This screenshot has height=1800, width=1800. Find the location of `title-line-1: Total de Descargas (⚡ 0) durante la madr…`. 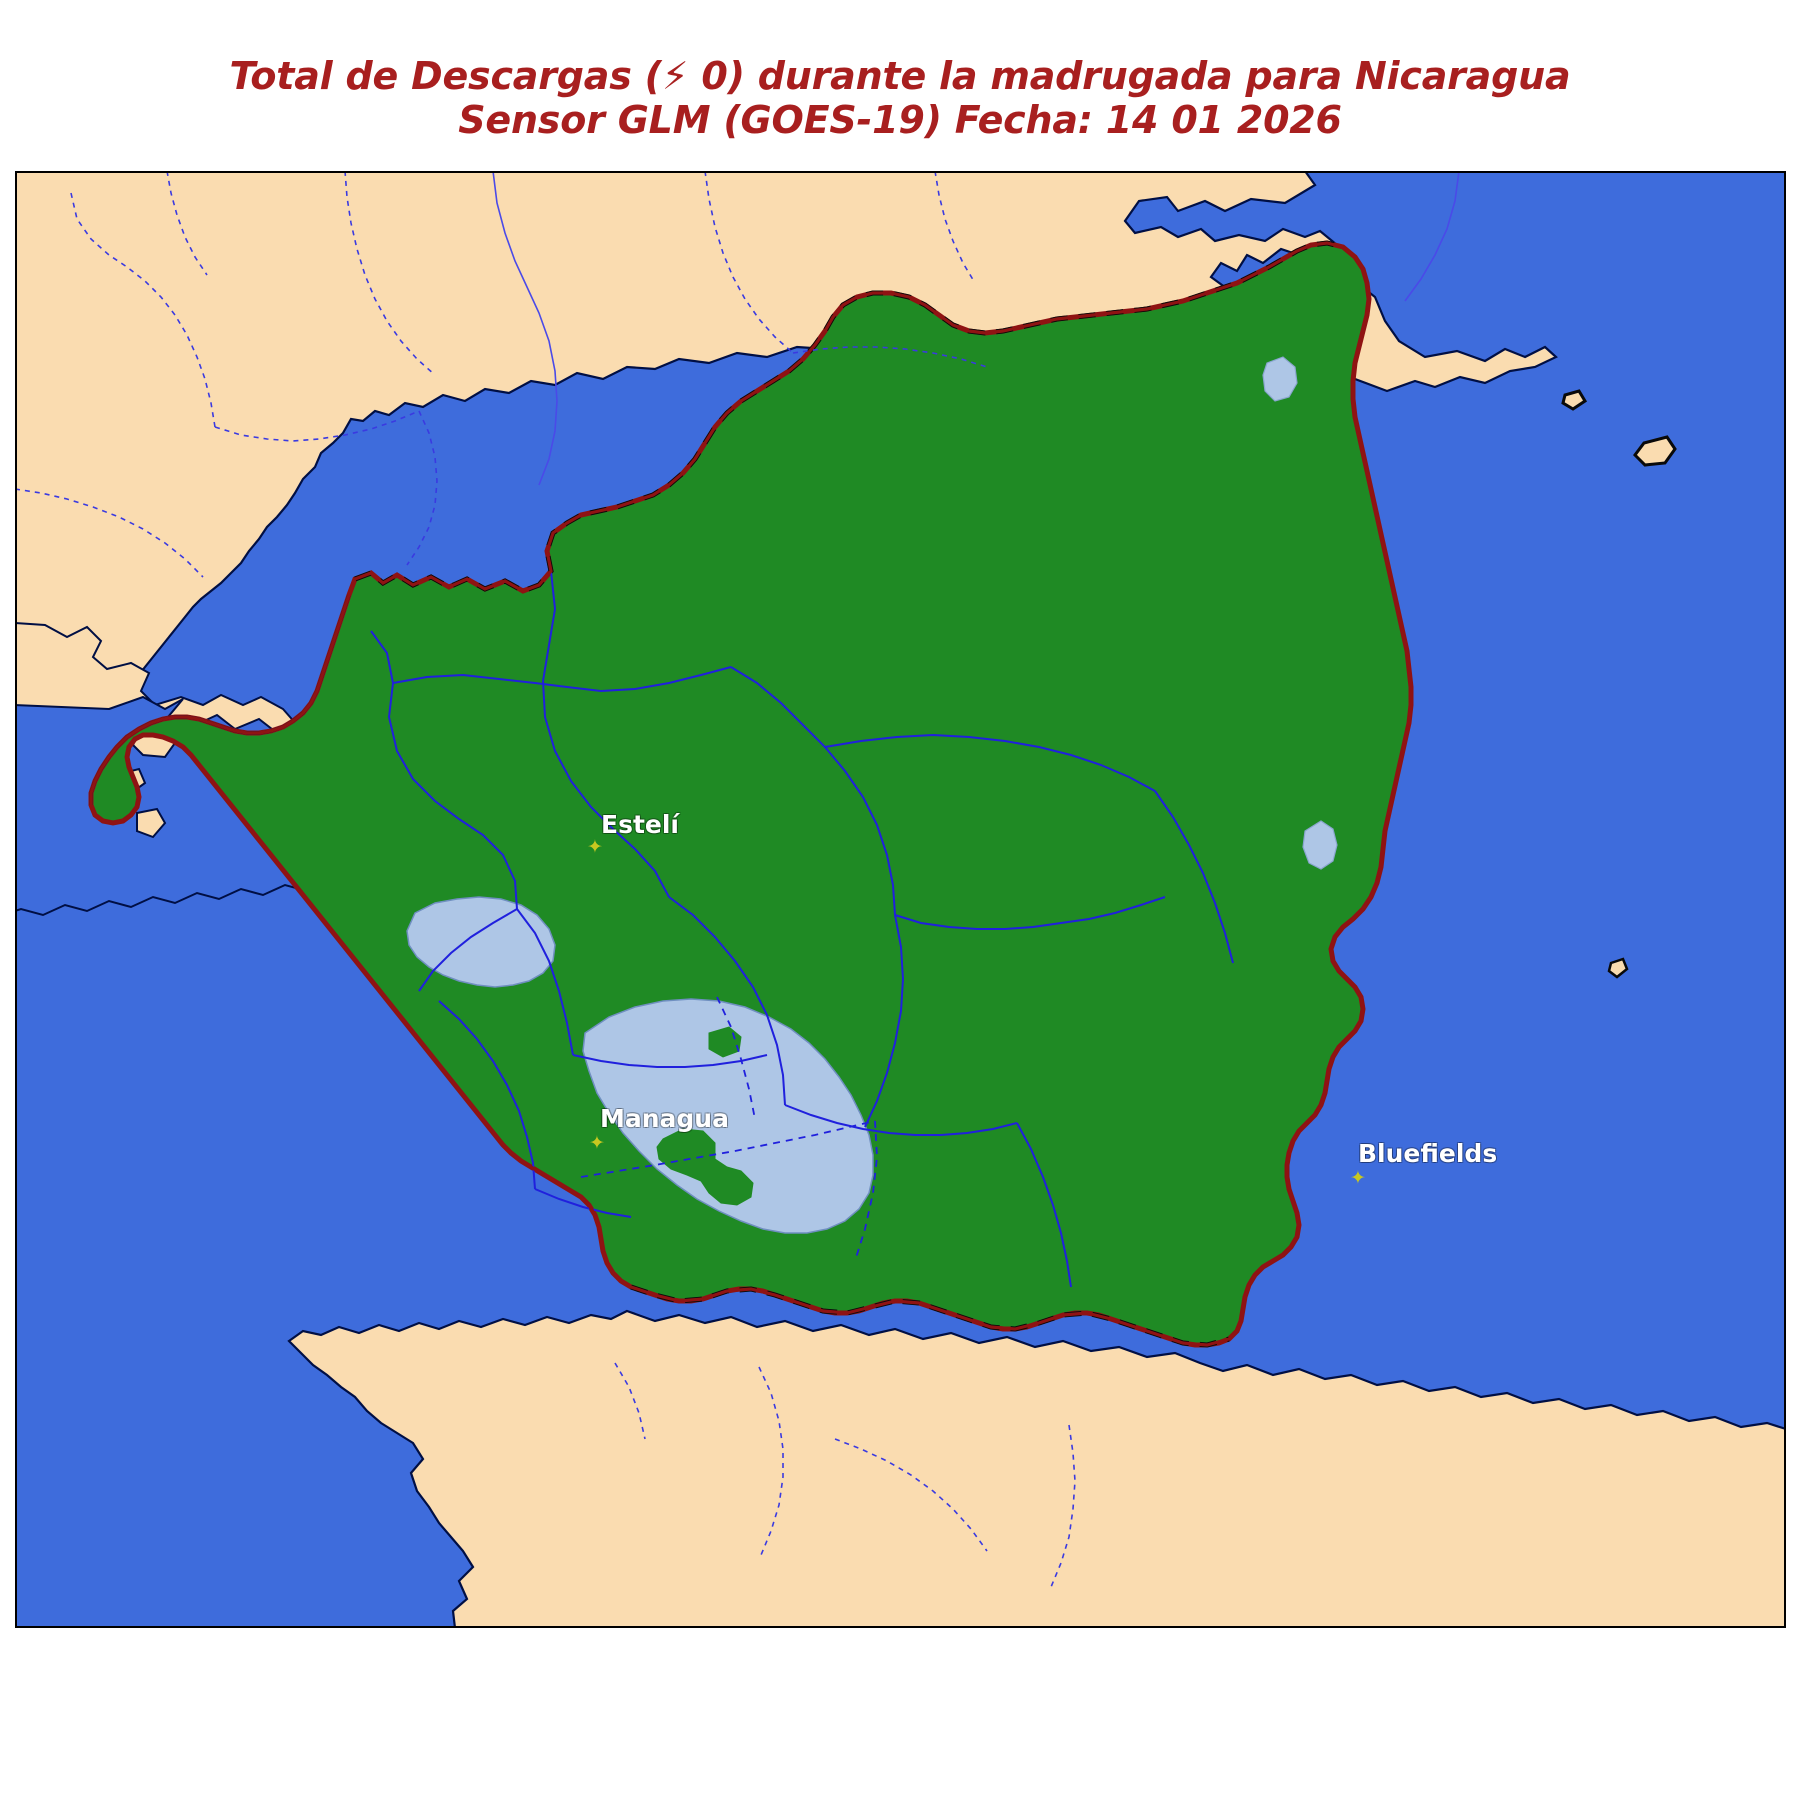

title-line-1: Total de Descargas (⚡ 0) durante la madr… is located at coordinates (900, 76).